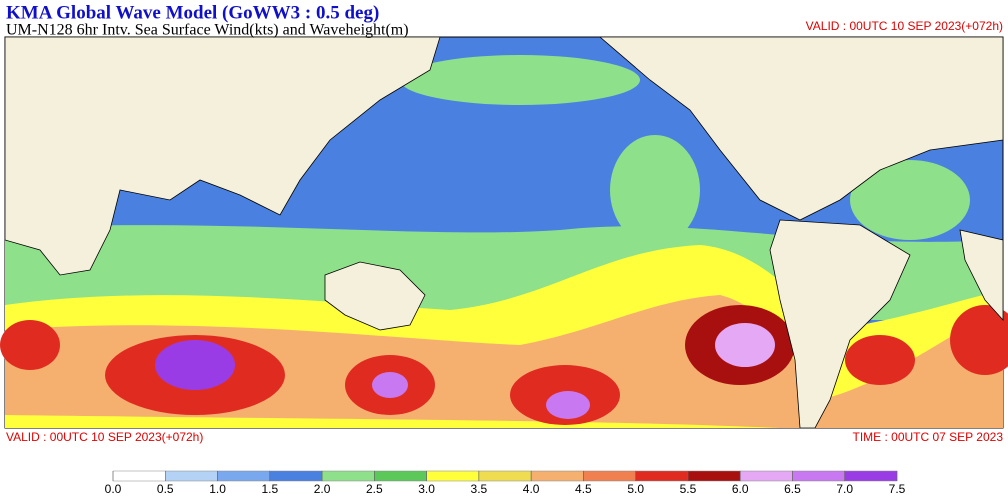 This screenshot has height=496, width=1008. I want to click on colorbar-label: 6.0, so click(740, 489).